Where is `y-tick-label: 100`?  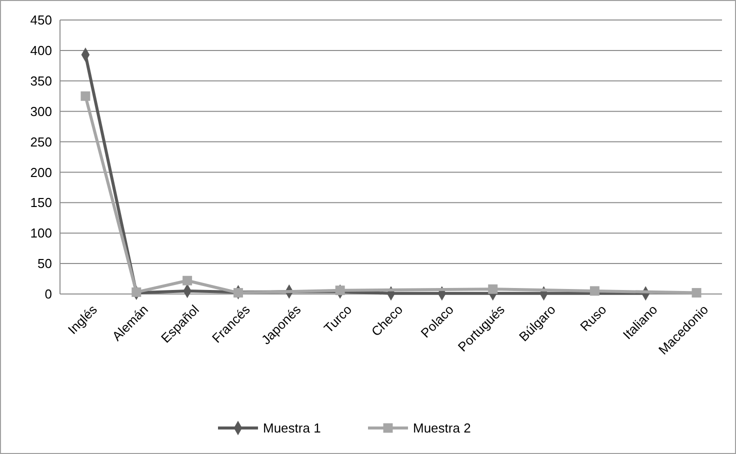
y-tick-label: 100 is located at coordinates (41, 233).